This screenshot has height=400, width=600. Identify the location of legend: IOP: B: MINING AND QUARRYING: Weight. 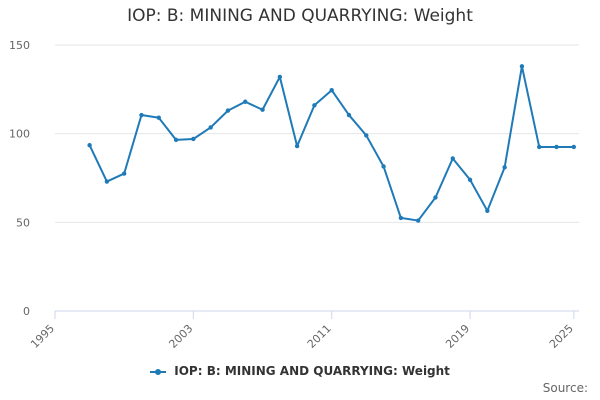
(300, 371).